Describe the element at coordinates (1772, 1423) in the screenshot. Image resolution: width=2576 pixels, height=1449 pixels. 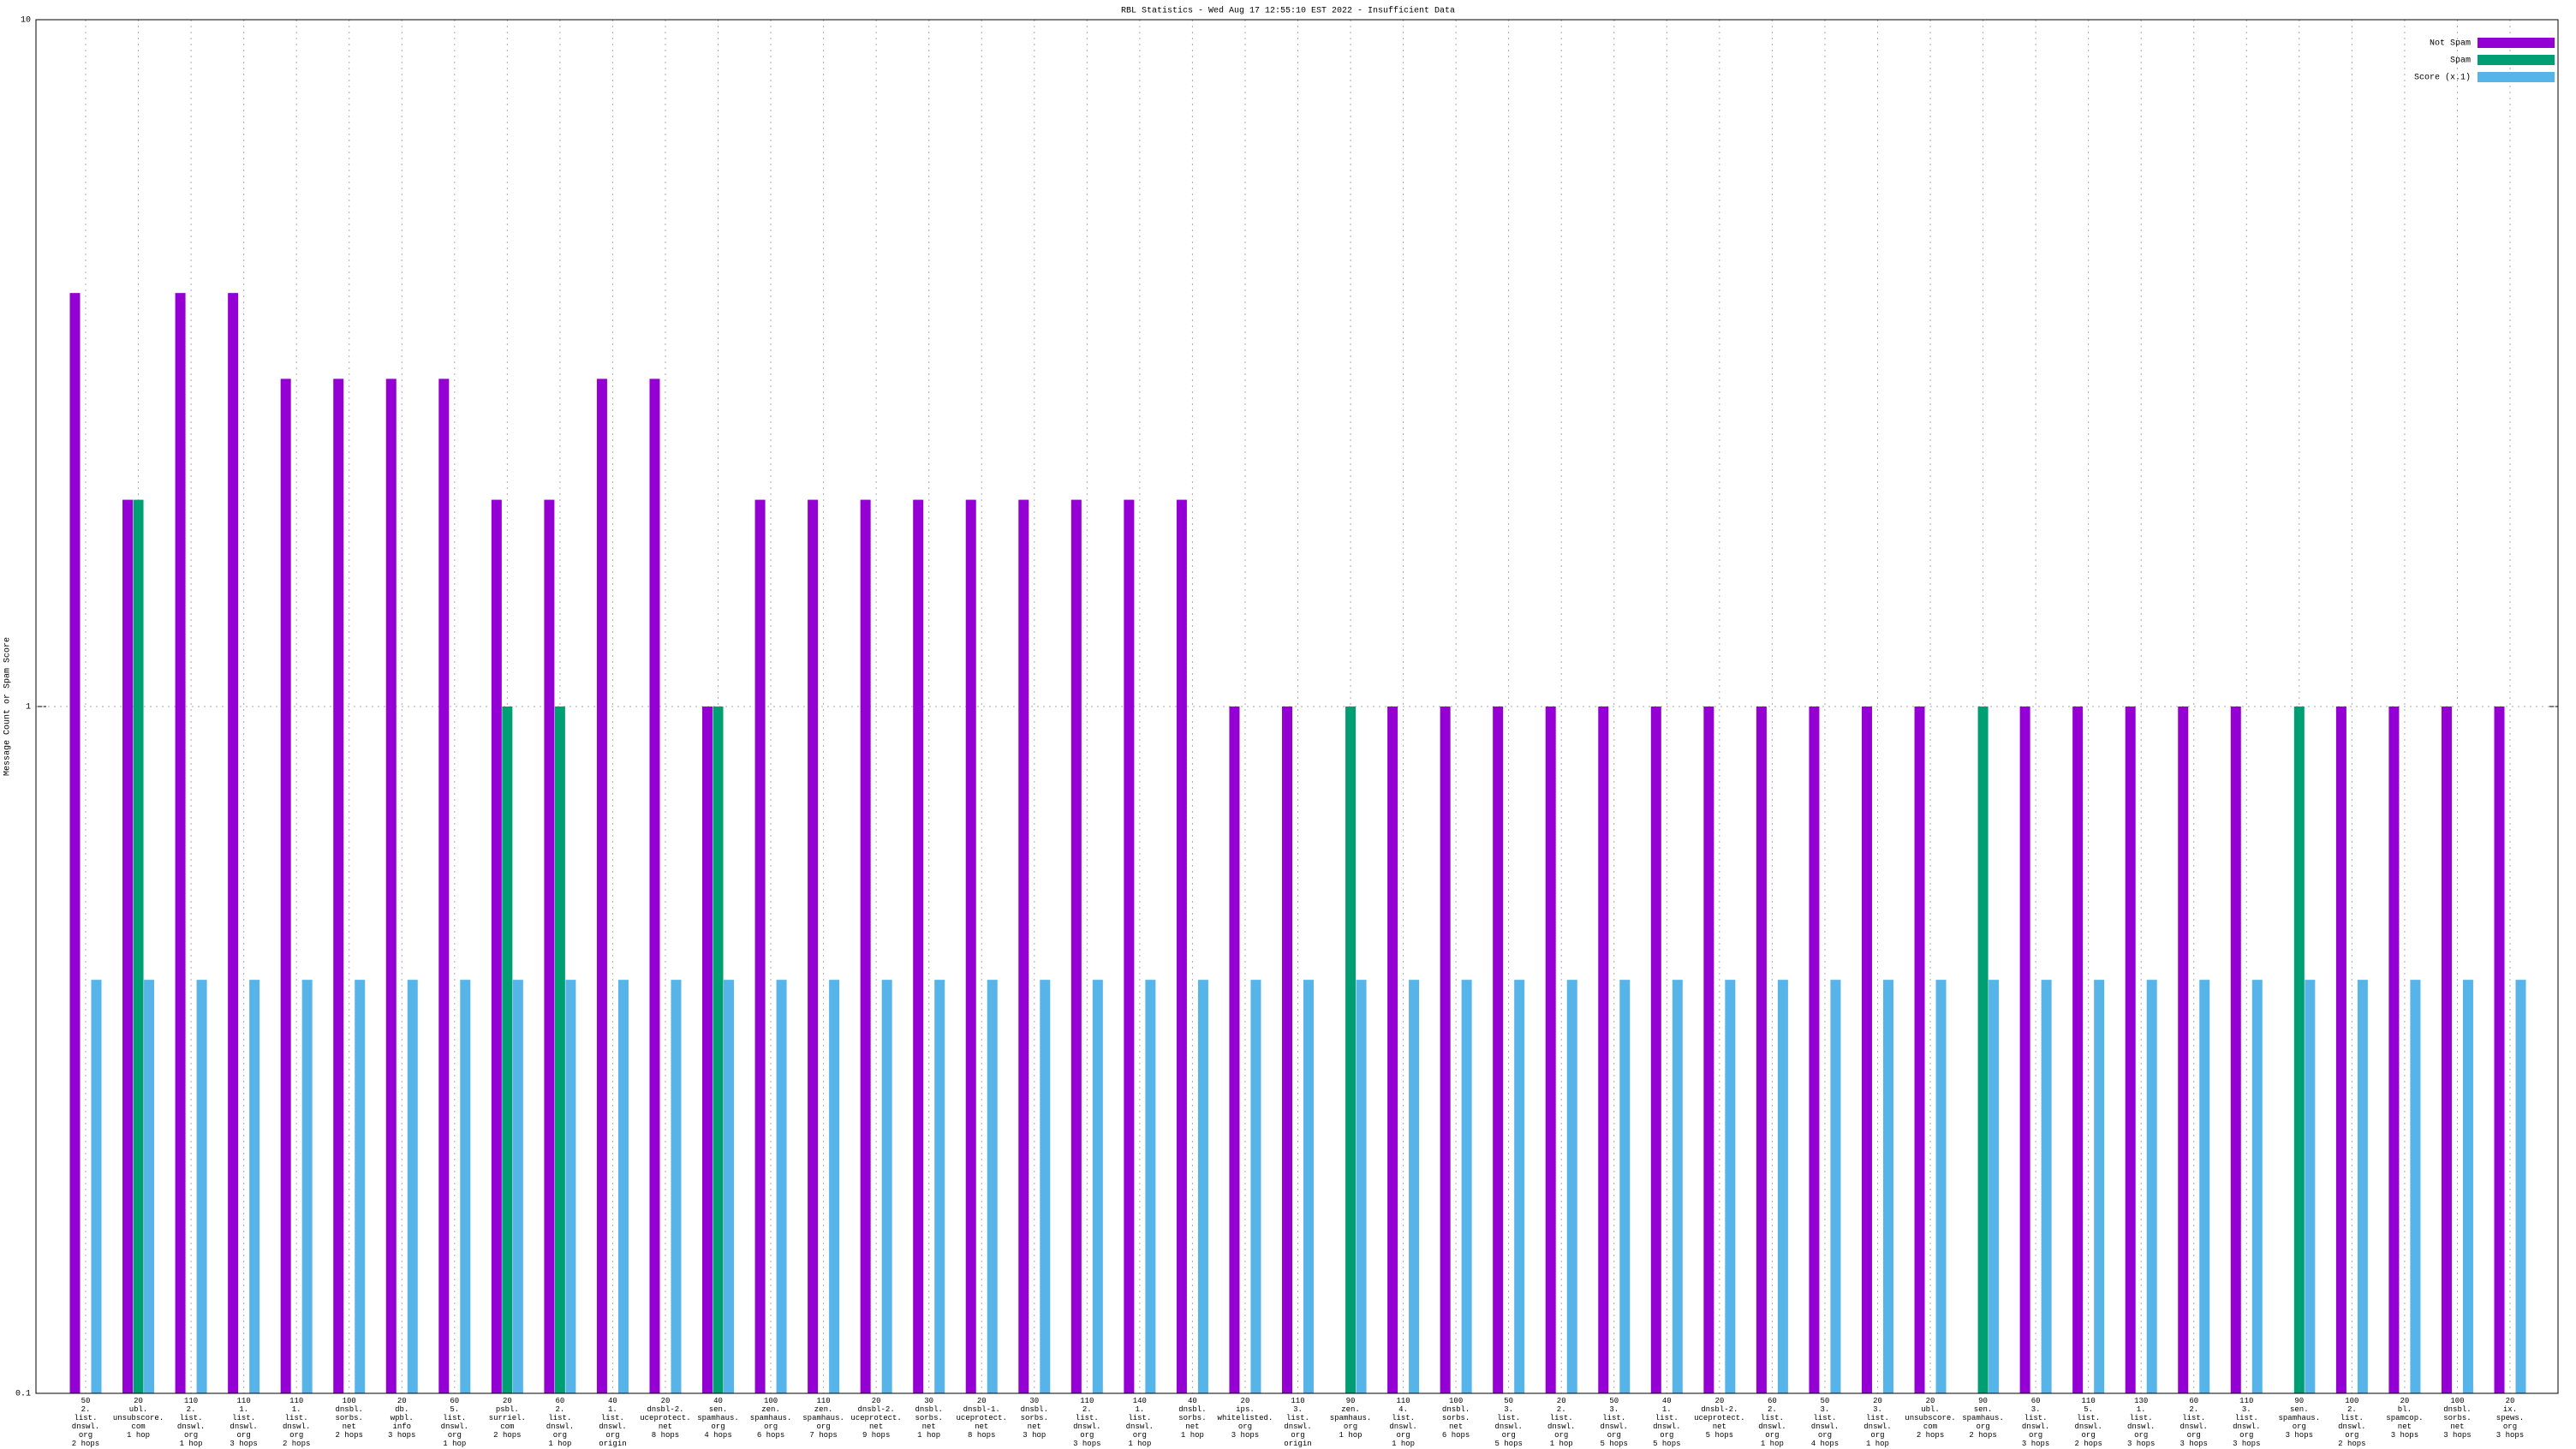
I see `x-tick-label: 60 2. list. dnswl. org 1 hop` at that location.